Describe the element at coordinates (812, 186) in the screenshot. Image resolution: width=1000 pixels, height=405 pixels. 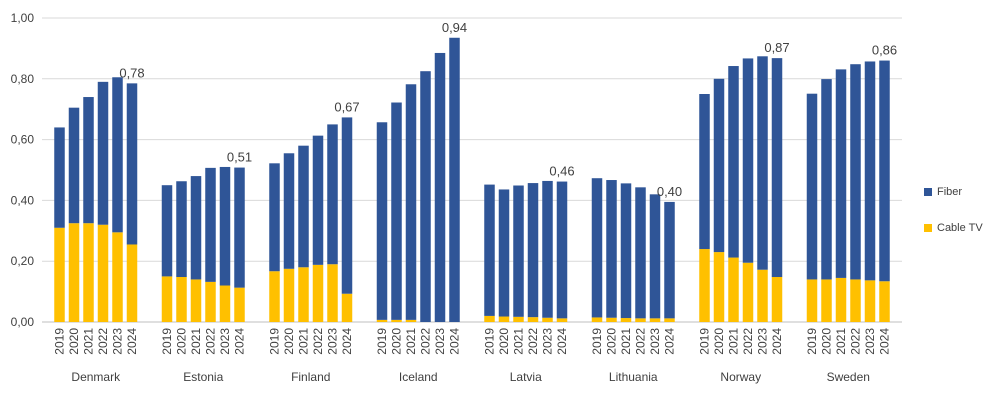
I see `bar-fiber-sweden-2019` at that location.